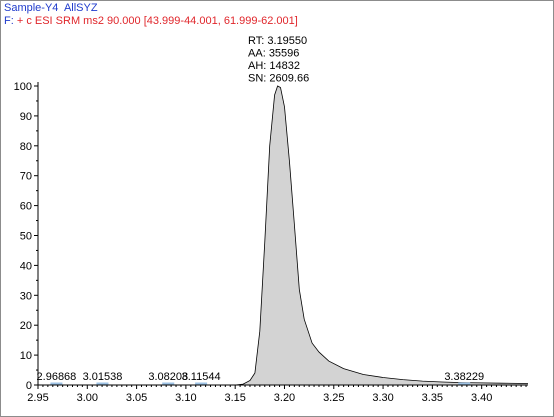  Describe the element at coordinates (273, 54) in the screenshot. I see `peak-annotation-line: AA: 35596` at that location.